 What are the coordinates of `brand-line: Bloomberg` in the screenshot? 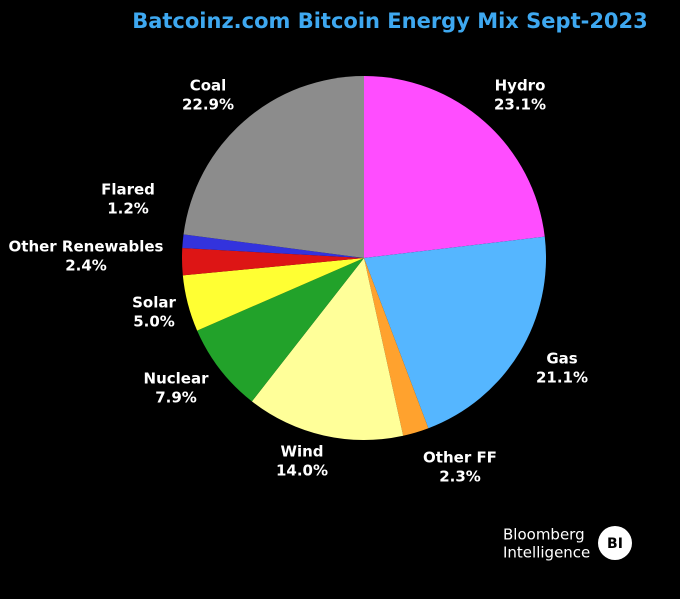 It's located at (544, 535).